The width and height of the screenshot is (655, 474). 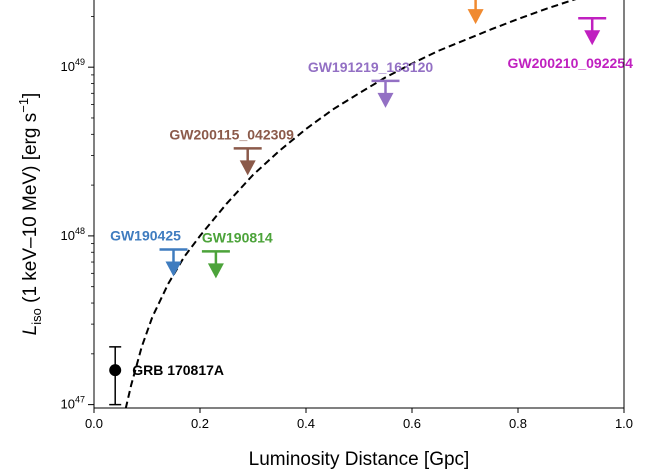 I want to click on y-axis-title-body: (1 keV–10 MeV) [erg s, so click(x=30, y=210).